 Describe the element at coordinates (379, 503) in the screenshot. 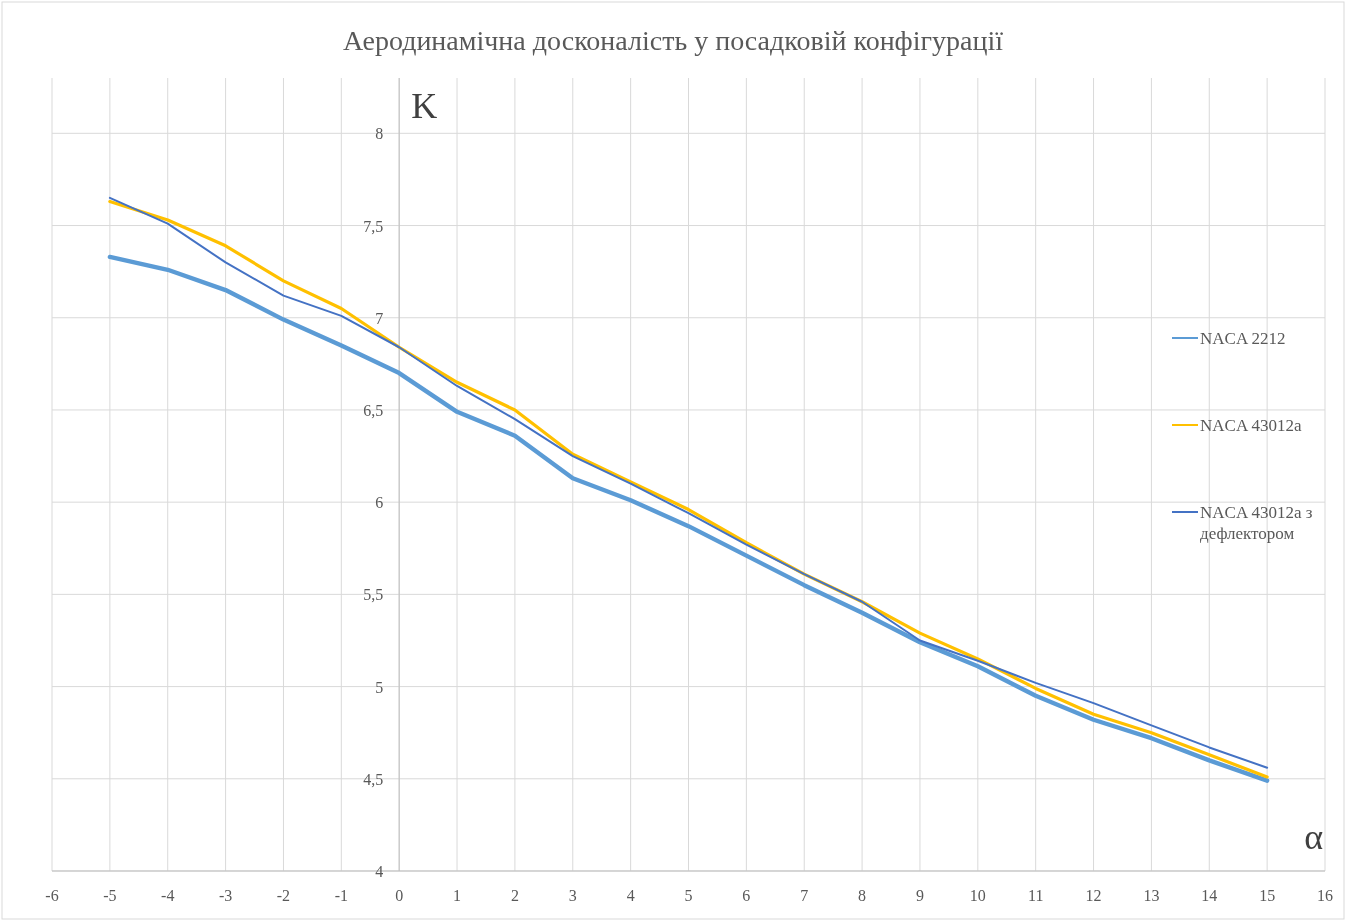

I see `y-tick-label: 6` at that location.